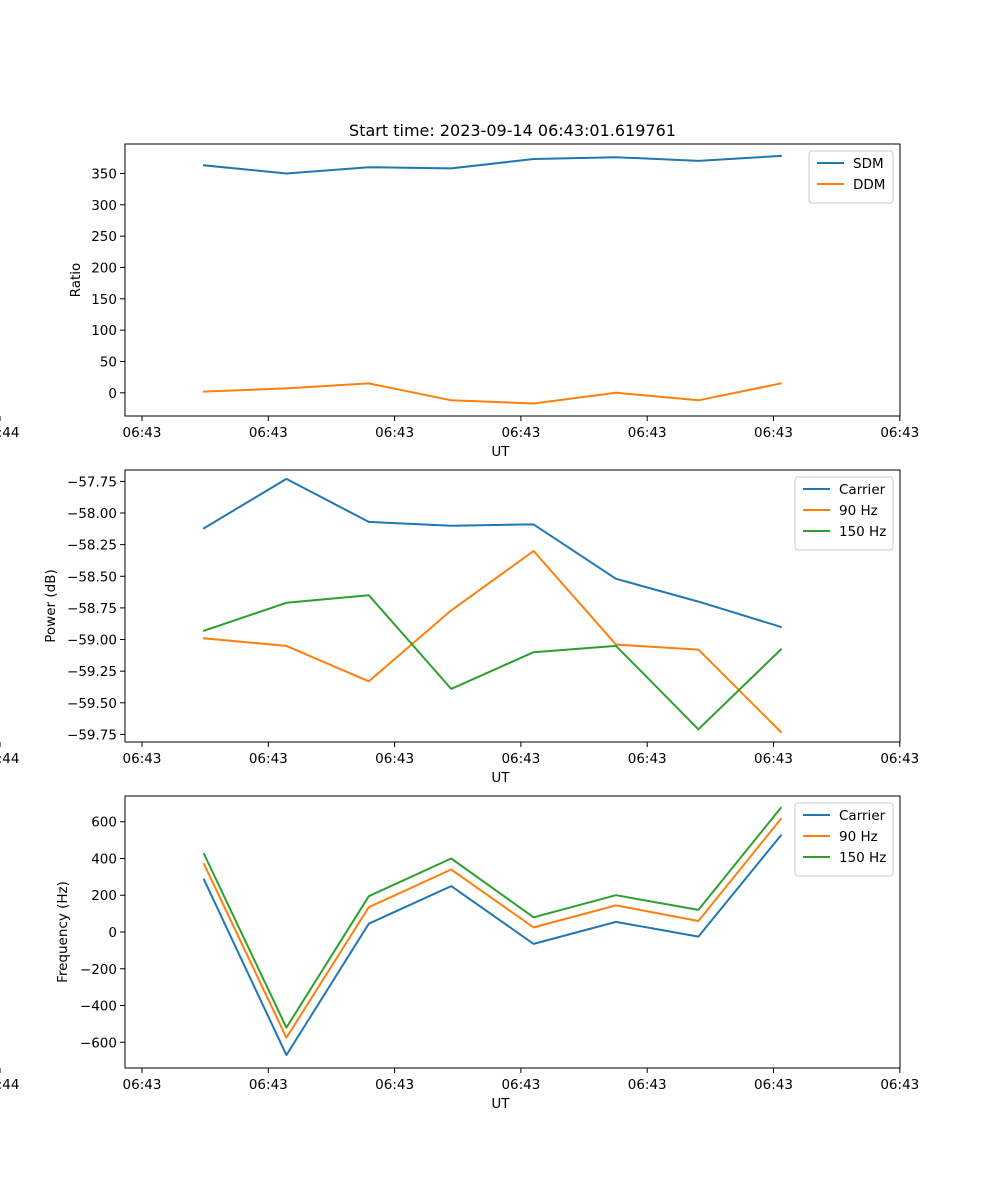 The image size is (1000, 1200). Describe the element at coordinates (92, 672) in the screenshot. I see `y-tick-label: −59.25` at that location.